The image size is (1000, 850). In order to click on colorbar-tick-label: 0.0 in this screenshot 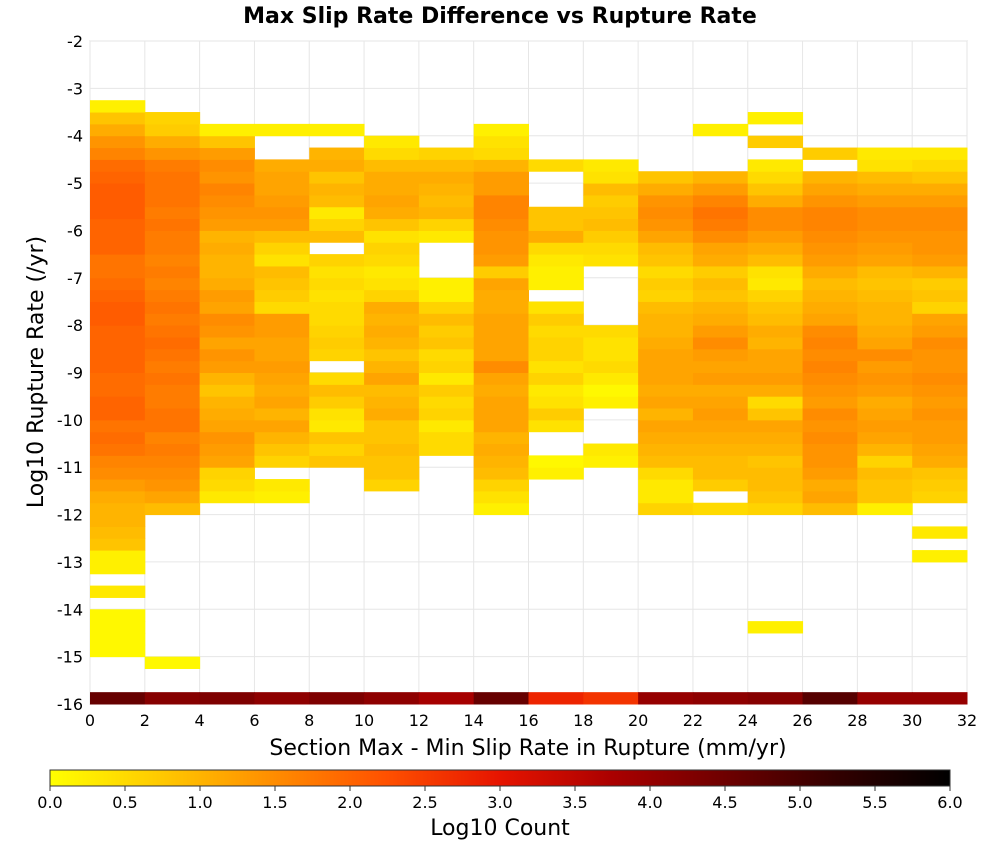, I will do `click(49, 802)`.